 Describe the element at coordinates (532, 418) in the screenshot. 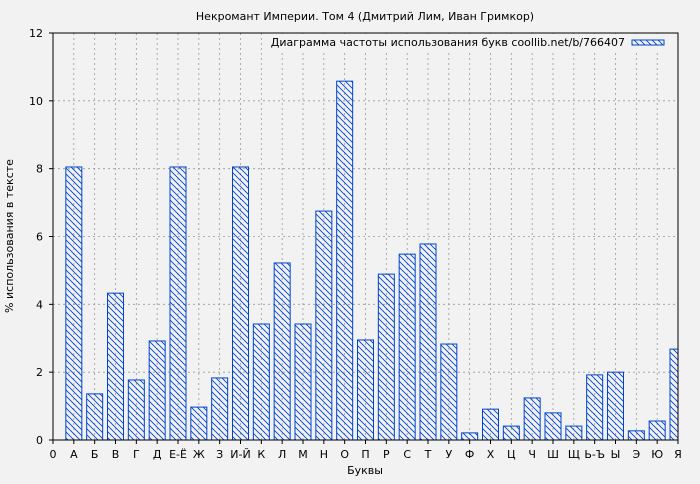

I see `bar-Ч` at that location.